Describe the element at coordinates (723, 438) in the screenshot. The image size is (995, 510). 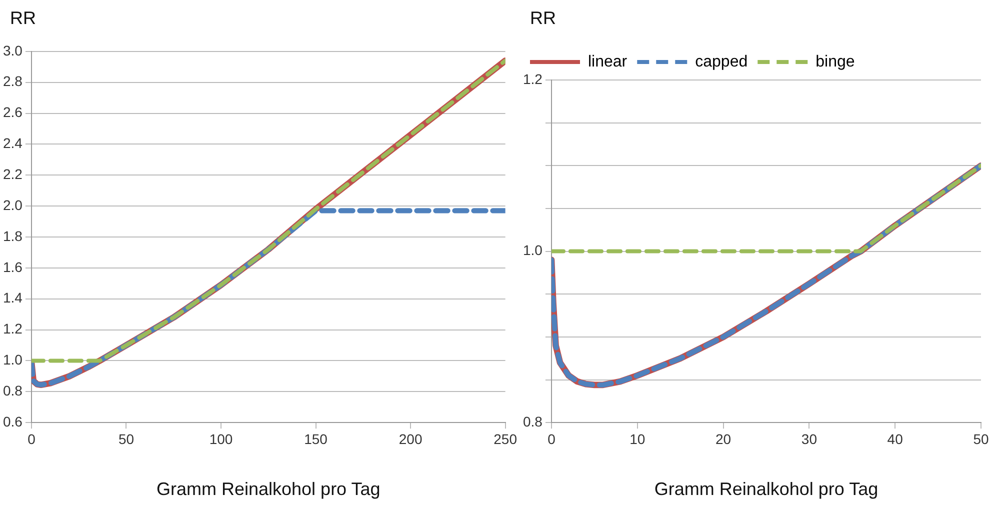
I see `x-tick-label: 20` at that location.